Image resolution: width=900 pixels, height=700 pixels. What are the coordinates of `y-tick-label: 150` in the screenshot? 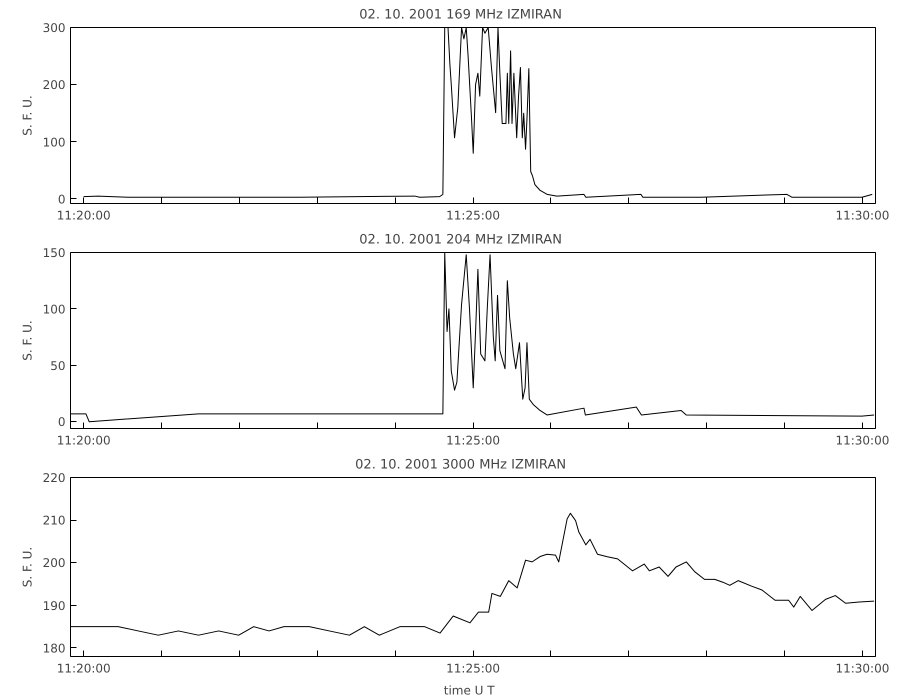 It's located at (54, 253).